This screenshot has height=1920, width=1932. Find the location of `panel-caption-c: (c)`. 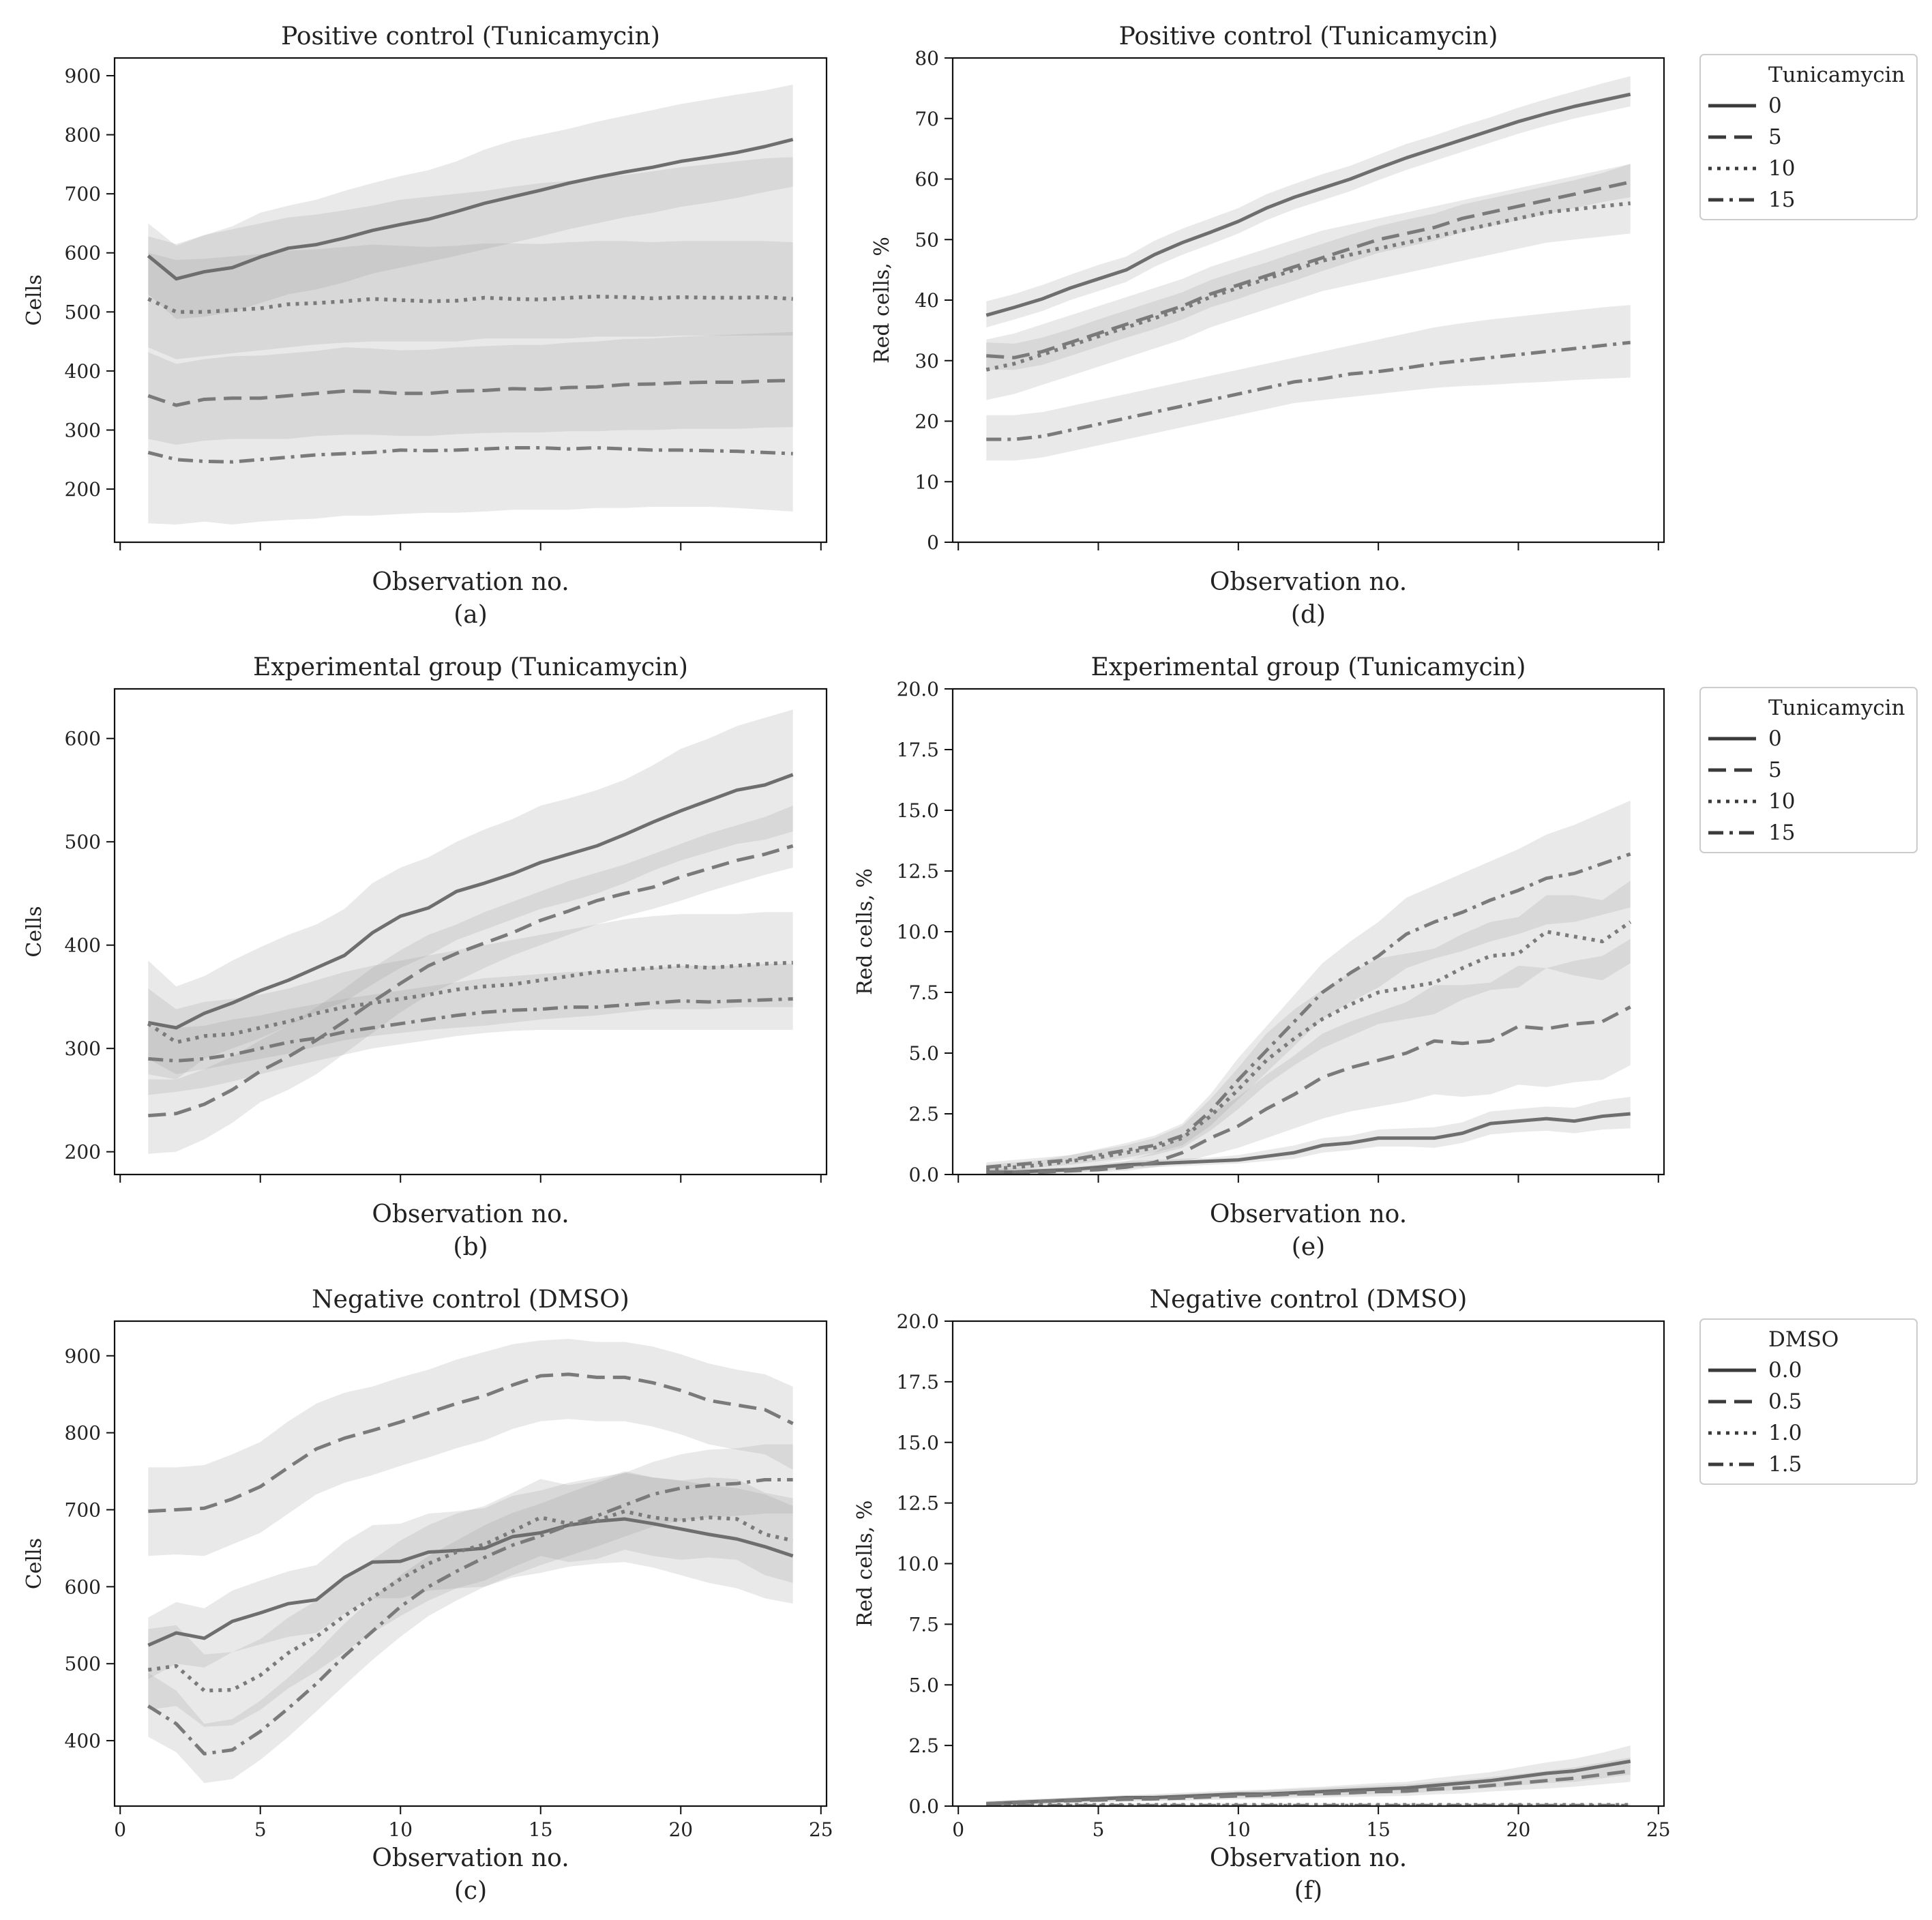

panel-caption-c: (c) is located at coordinates (470, 1891).